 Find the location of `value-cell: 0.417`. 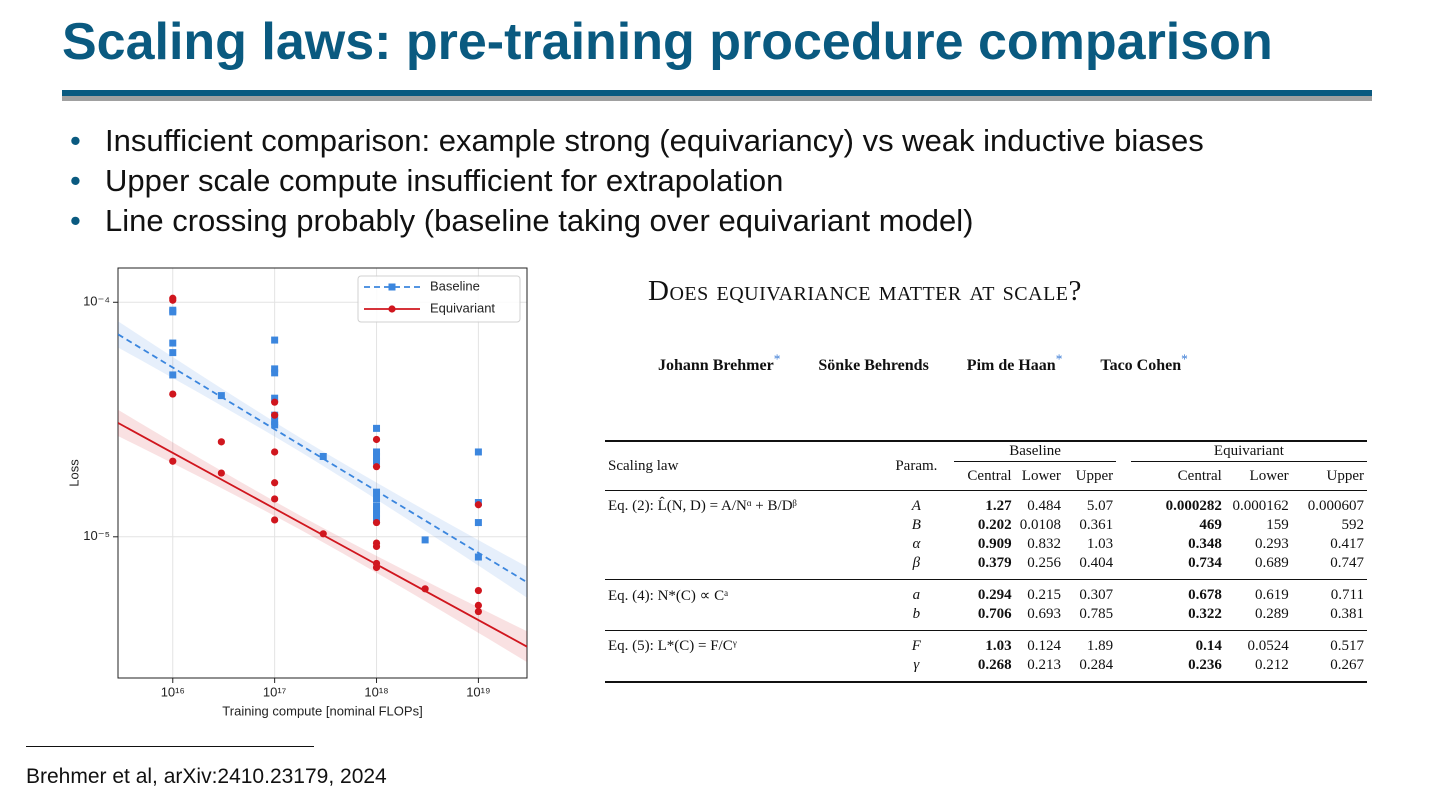

value-cell: 0.417 is located at coordinates (1347, 544).